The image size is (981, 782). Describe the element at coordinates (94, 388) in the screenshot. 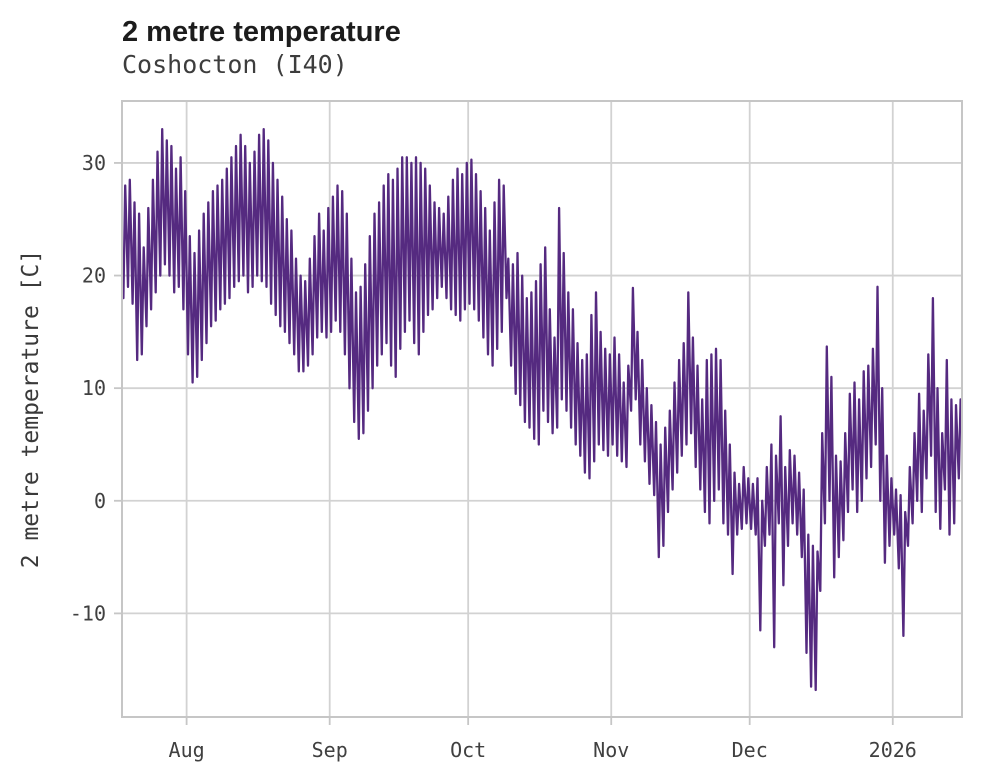

I see `y-tick-label: 10` at that location.